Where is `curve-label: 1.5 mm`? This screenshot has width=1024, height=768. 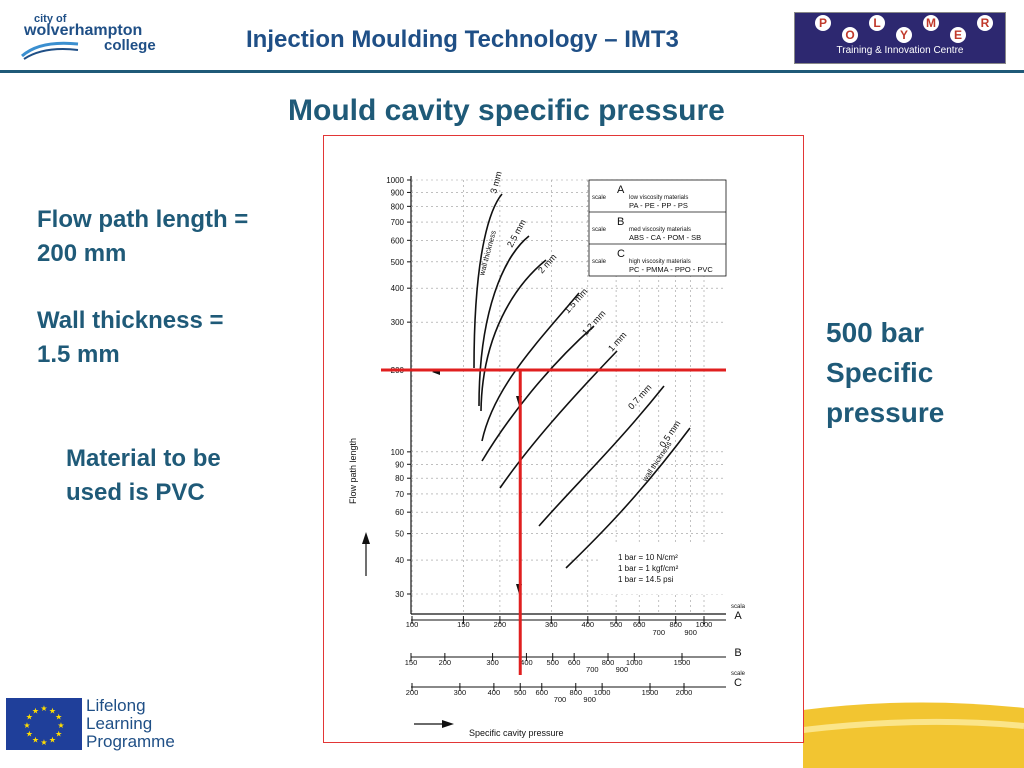
curve-label: 1.5 mm is located at coordinates (576, 300).